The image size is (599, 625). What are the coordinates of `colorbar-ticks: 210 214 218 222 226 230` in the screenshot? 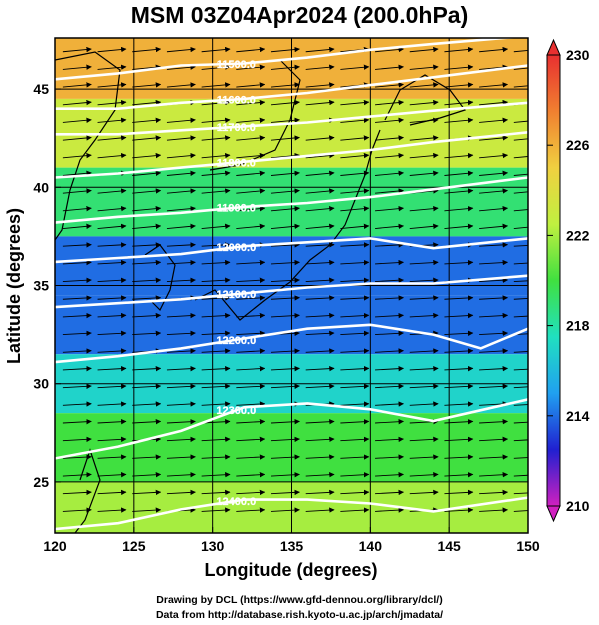 It's located at (568, 280).